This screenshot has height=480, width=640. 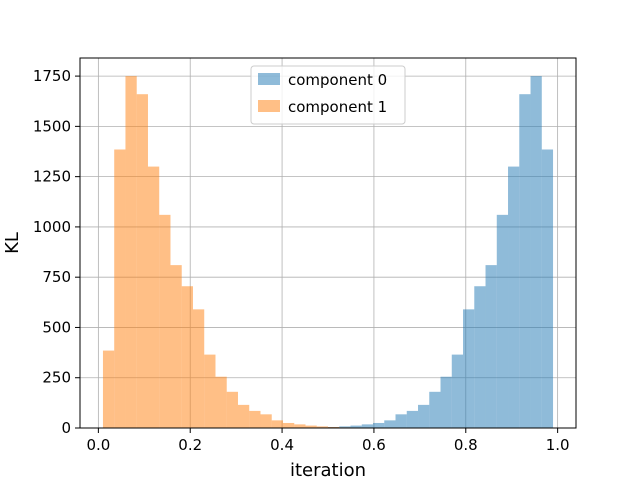 What do you see at coordinates (328, 441) in the screenshot?
I see `x-axis-ticks: 0.0 0.2 0.4 0.6 0.8 1.0` at bounding box center [328, 441].